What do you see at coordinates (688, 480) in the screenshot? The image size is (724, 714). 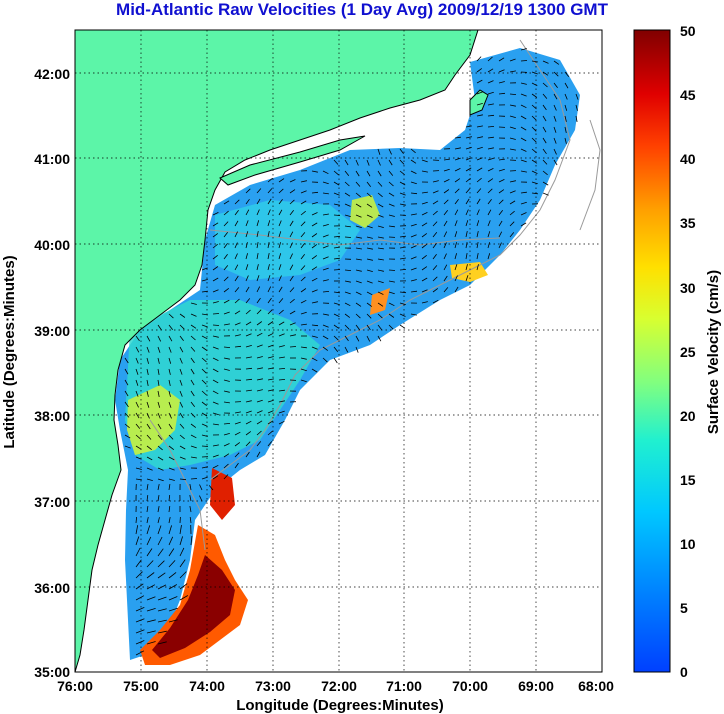 I see `colorbar-tick-label: 15` at bounding box center [688, 480].